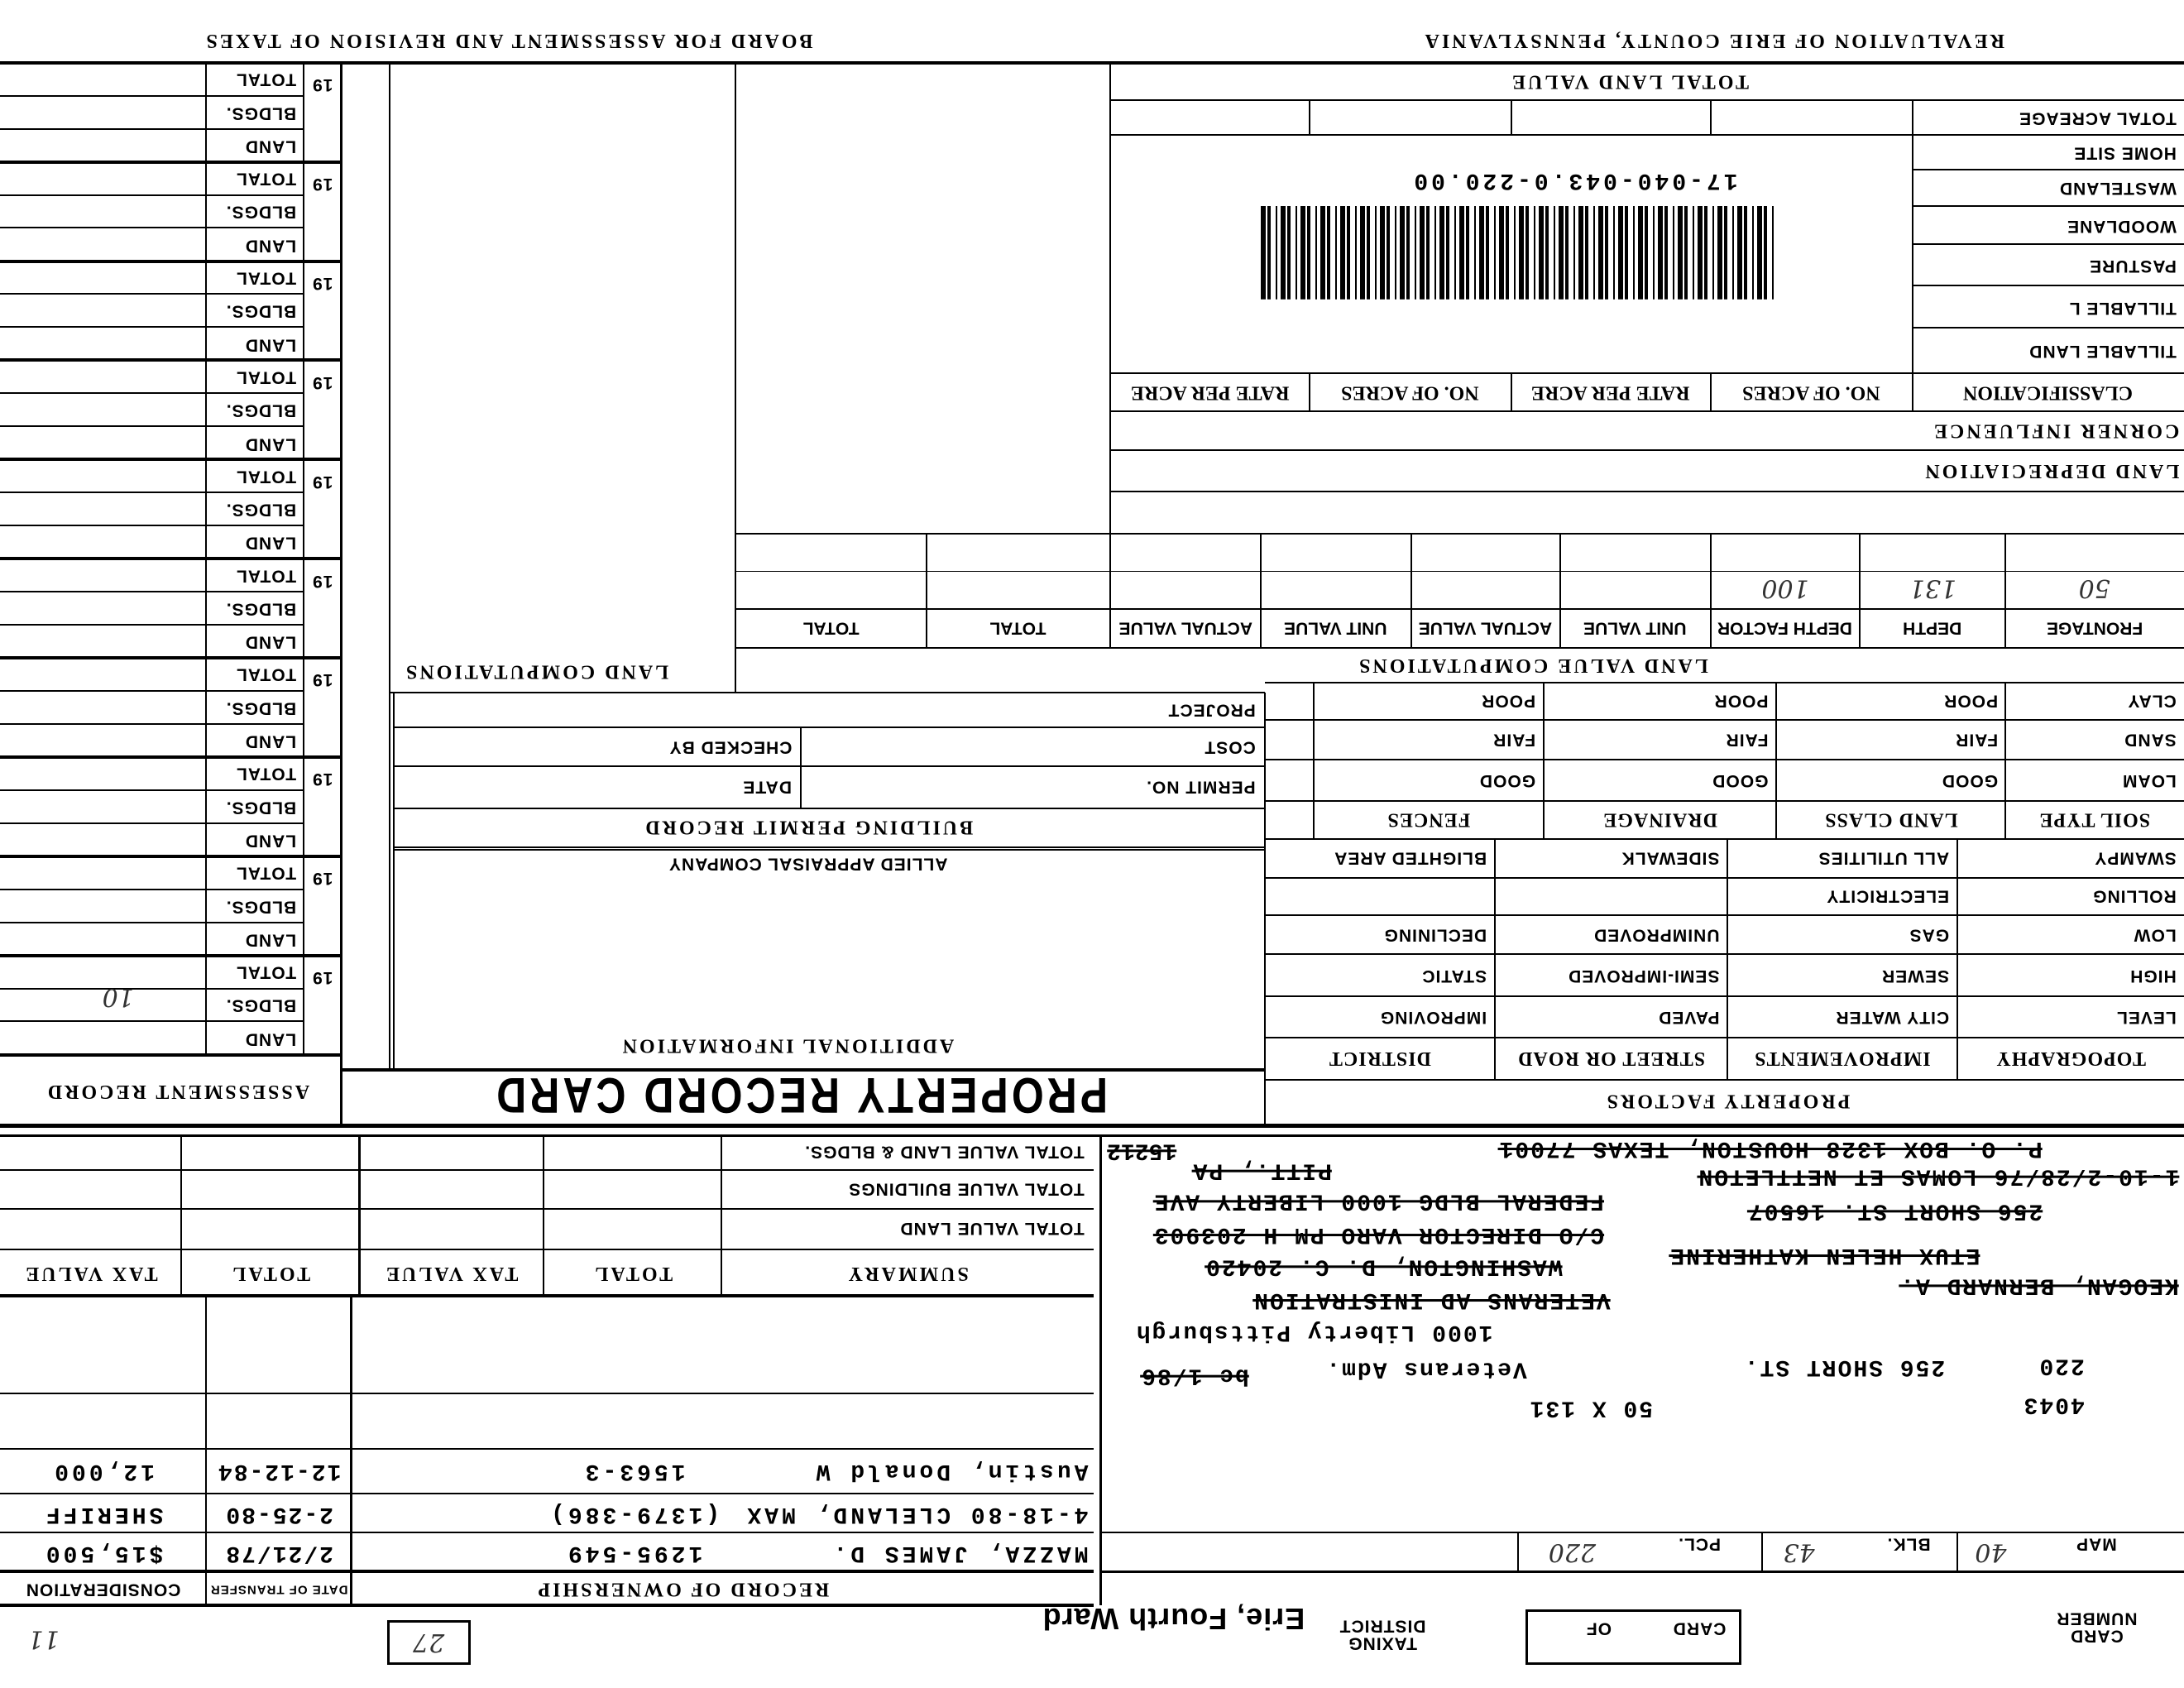 Image resolution: width=2184 pixels, height=1688 pixels. What do you see at coordinates (1990, 1552) in the screenshot?
I see `map-number: 40` at bounding box center [1990, 1552].